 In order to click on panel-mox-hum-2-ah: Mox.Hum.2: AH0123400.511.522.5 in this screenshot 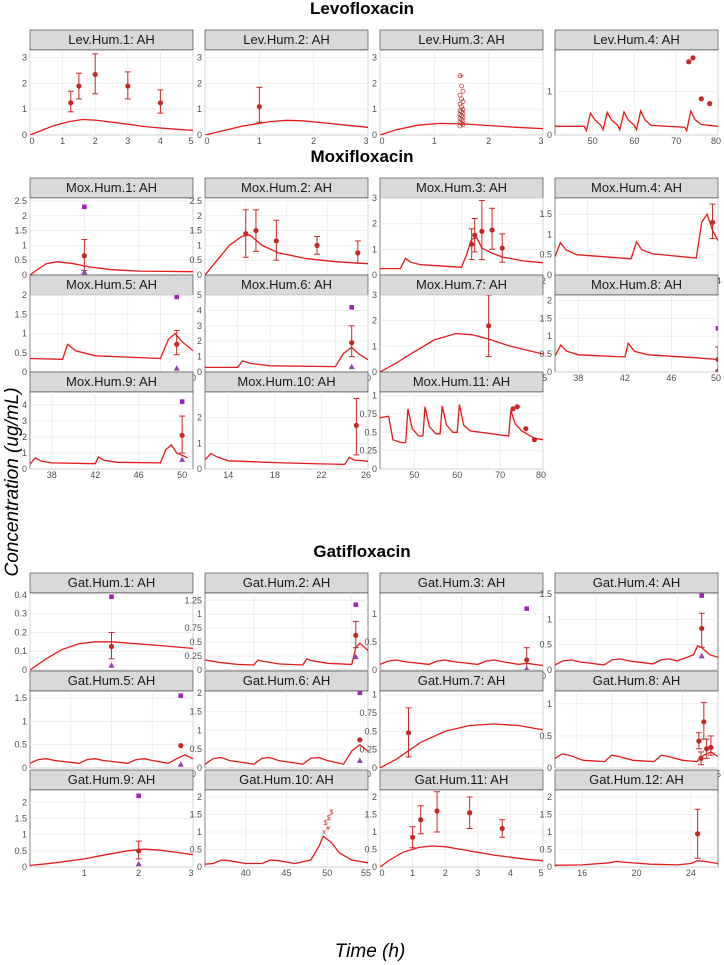, I will do `click(279, 231)`.